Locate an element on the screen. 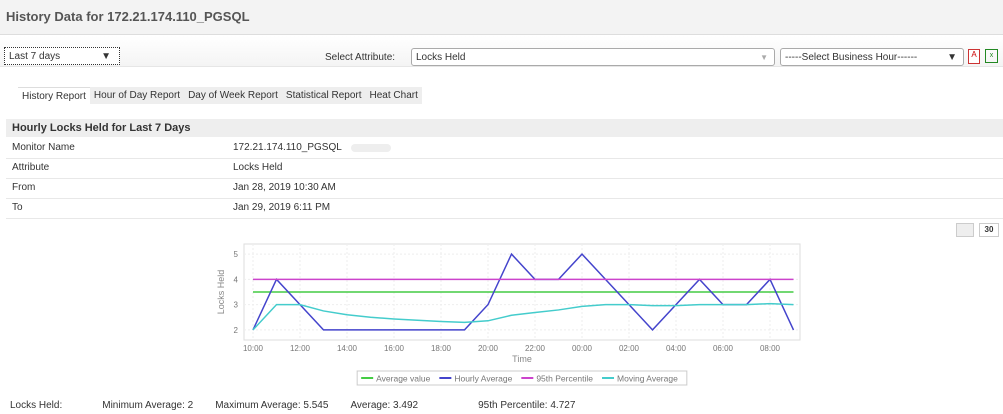 The height and width of the screenshot is (414, 1003). x-tick-label: 20:00 is located at coordinates (488, 348).